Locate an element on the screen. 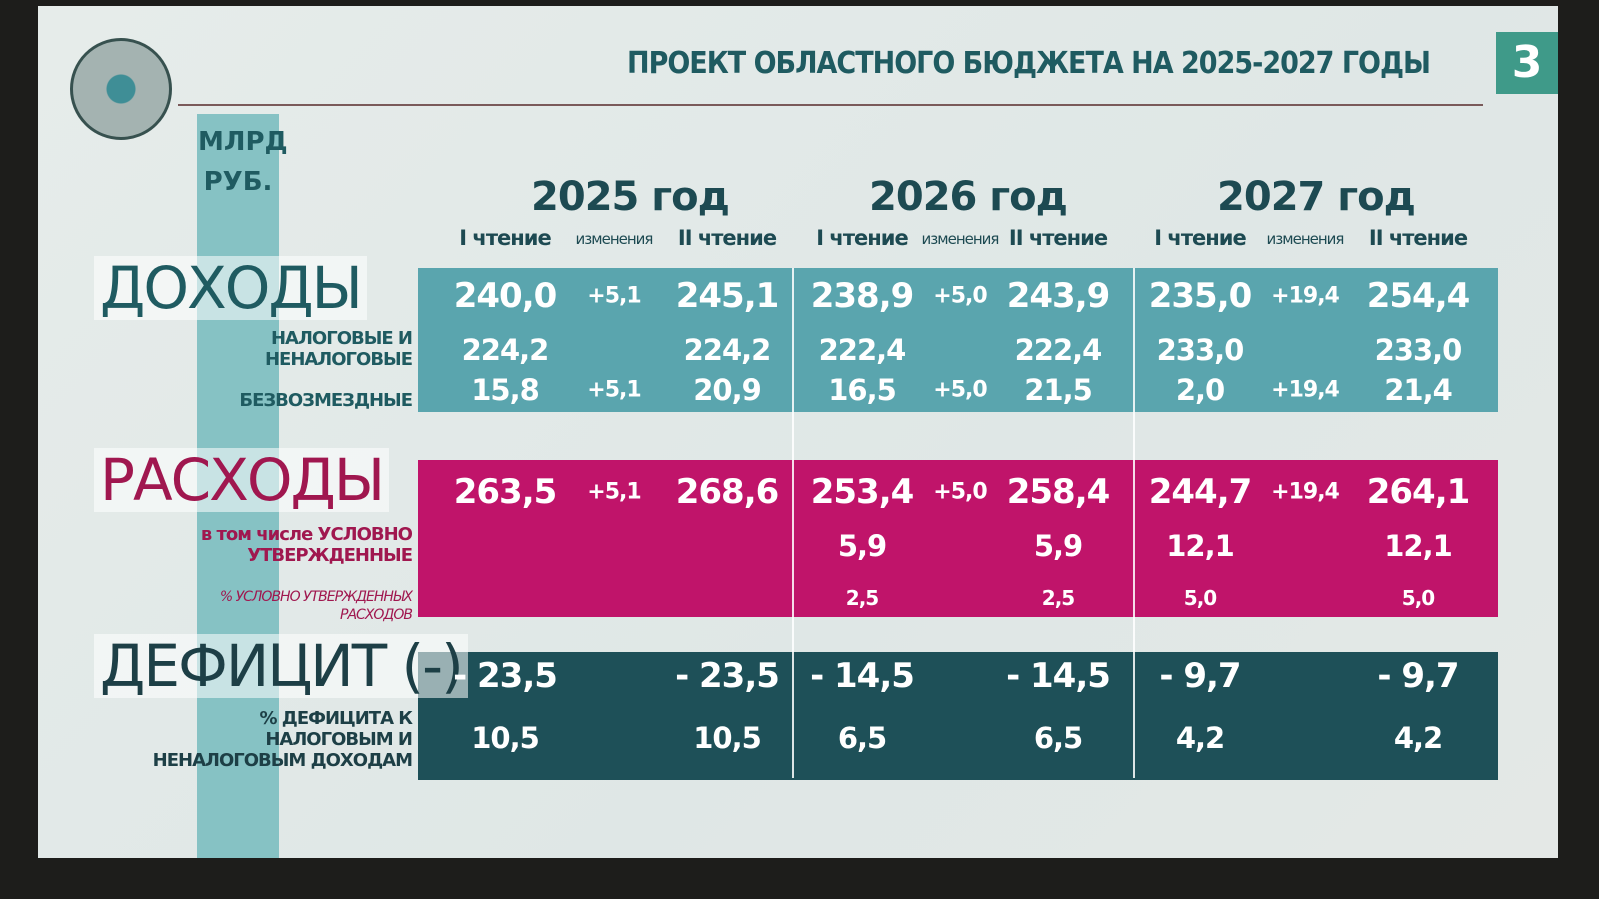 Image resolution: width=1599 pixels, height=899 pixels. table-cell: 258,4 is located at coordinates (1058, 492).